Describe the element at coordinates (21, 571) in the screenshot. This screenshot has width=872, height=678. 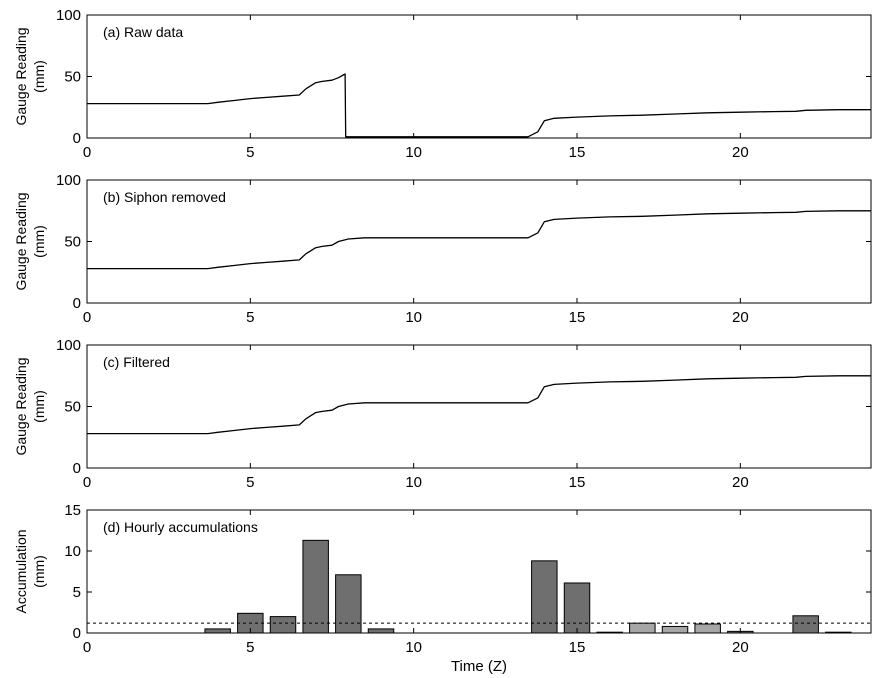
I see `y-axis-label: Accumulation` at that location.